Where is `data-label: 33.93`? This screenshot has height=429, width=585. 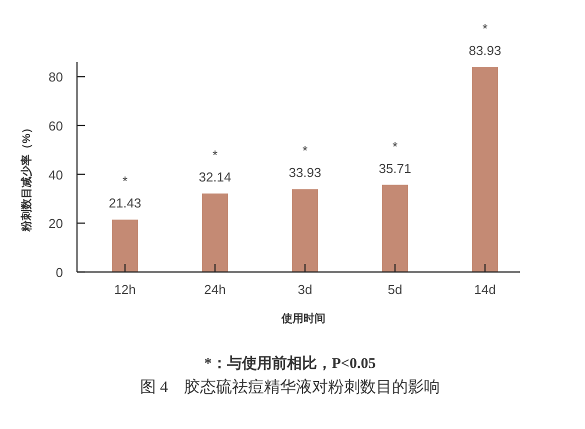 data-label: 33.93 is located at coordinates (305, 172).